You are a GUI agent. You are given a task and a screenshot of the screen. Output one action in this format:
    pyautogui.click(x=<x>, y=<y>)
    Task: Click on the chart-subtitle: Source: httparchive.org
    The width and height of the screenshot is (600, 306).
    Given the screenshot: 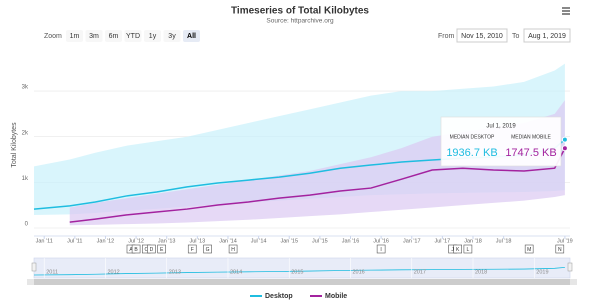 What is the action you would take?
    pyautogui.click(x=300, y=21)
    